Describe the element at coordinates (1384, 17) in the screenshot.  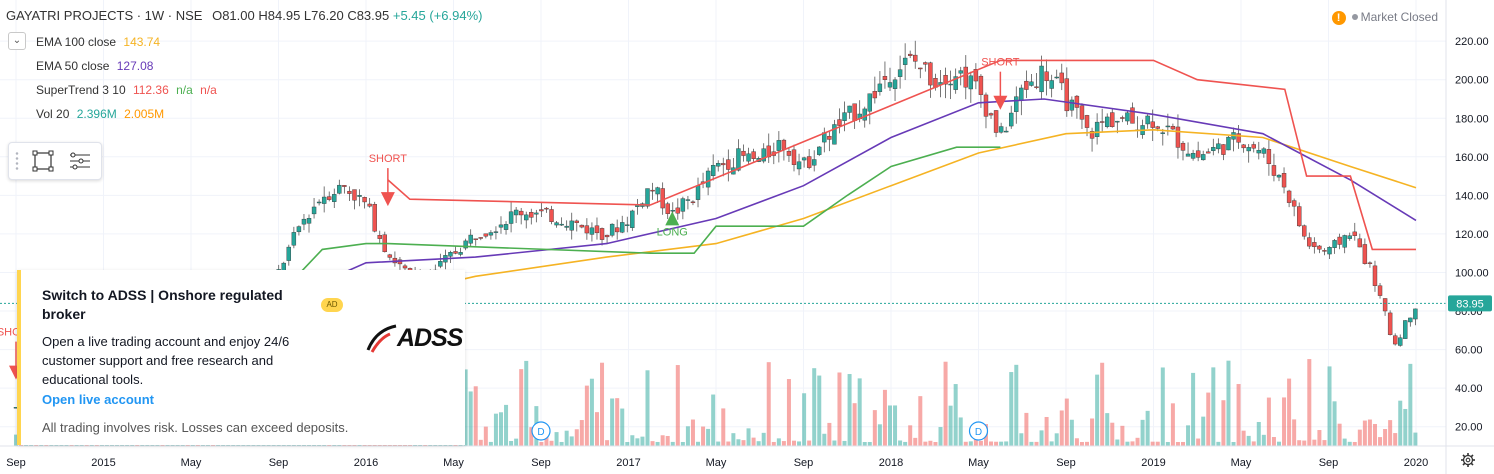
I see `market-status: ! Market Closed` at that location.